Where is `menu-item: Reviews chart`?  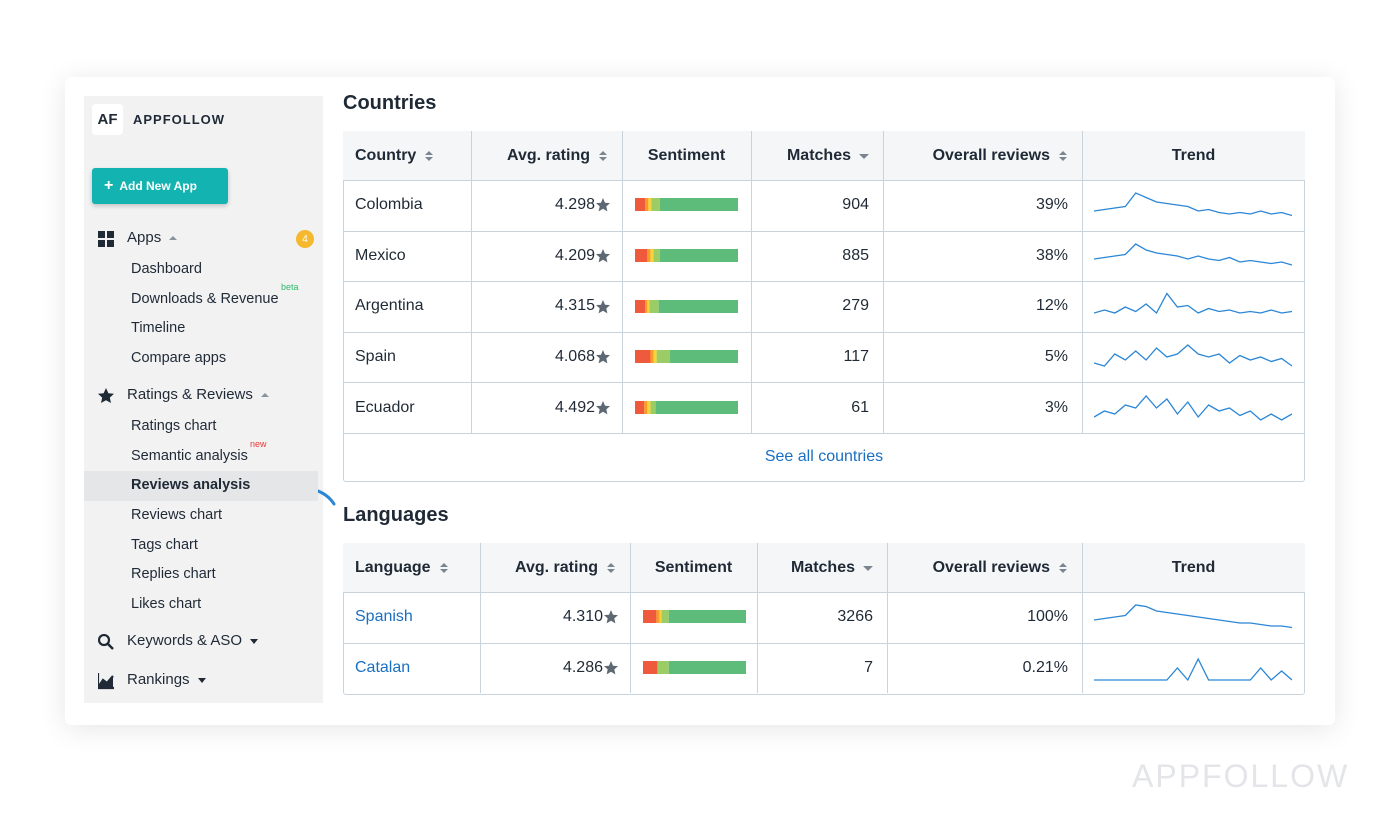
menu-item: Reviews chart is located at coordinates (177, 515).